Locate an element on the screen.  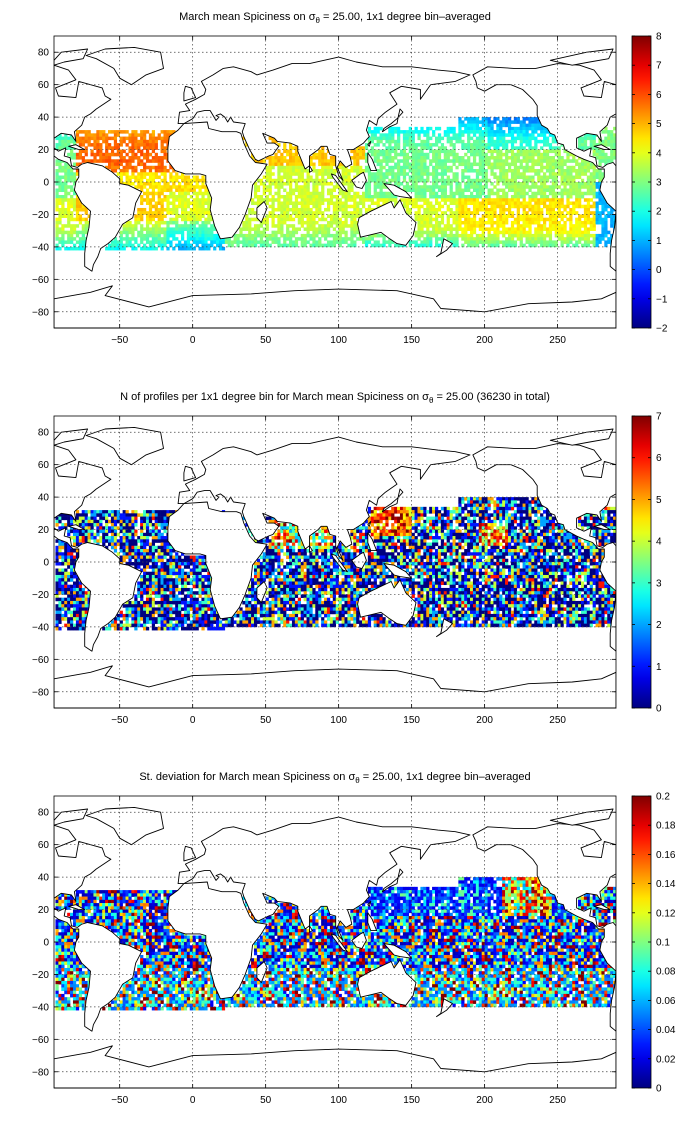
x-tick-label: 100 is located at coordinates (338, 340).